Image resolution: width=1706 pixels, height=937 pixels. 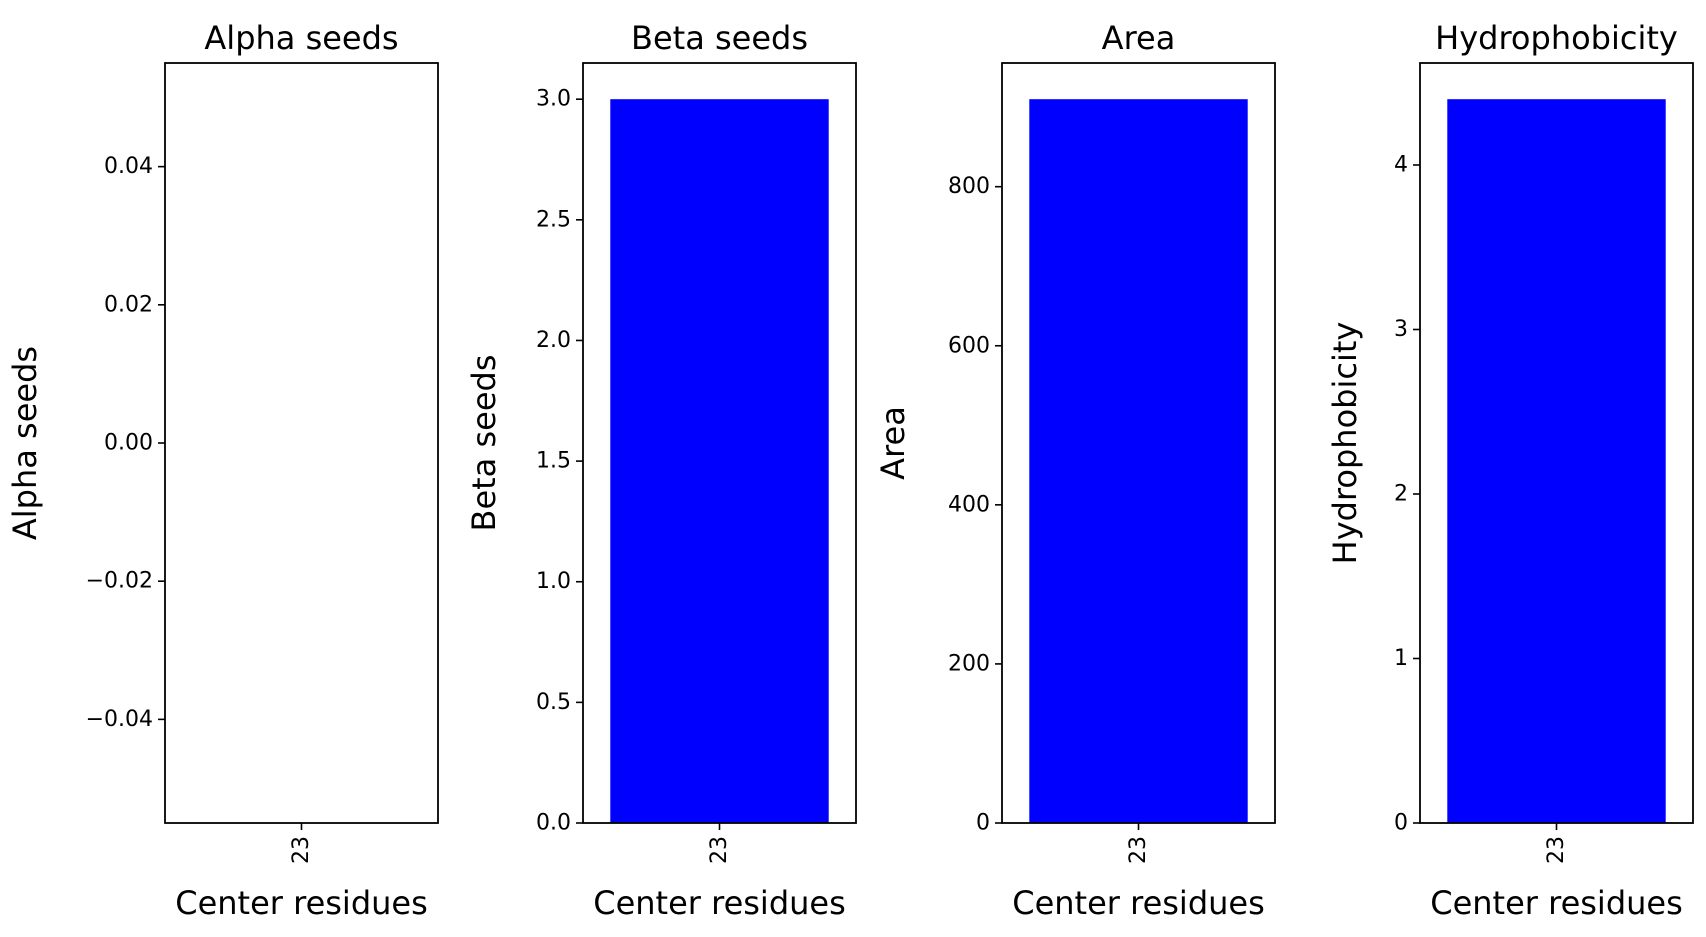 I want to click on y-tick-label: 0.00, so click(x=128, y=443).